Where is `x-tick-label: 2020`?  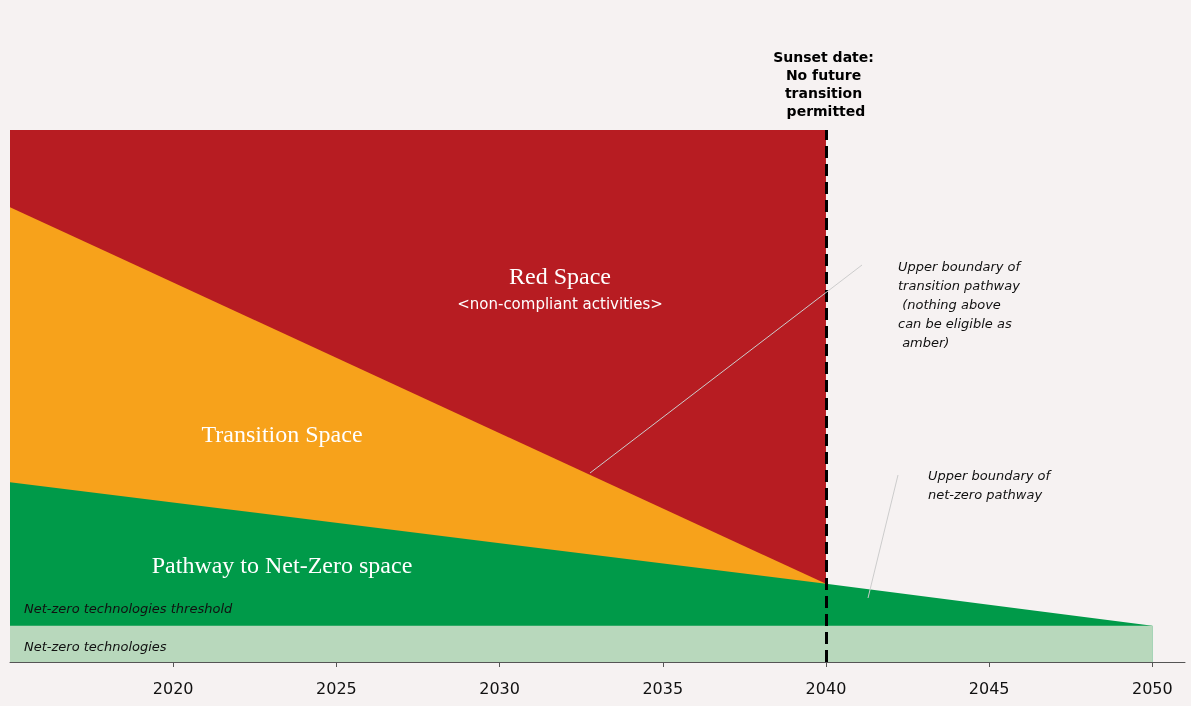 x-tick-label: 2020 is located at coordinates (173, 688).